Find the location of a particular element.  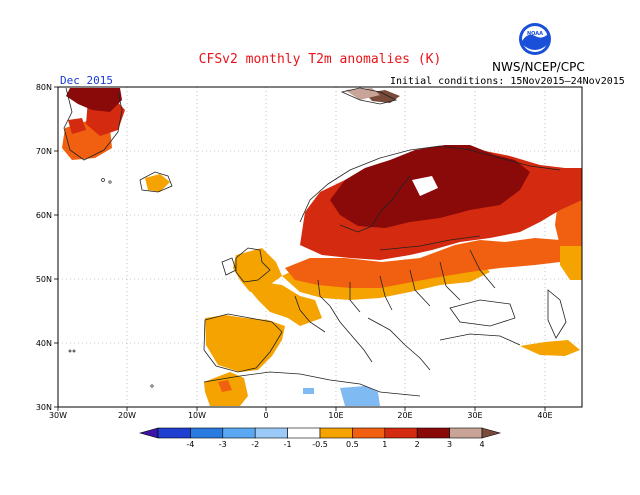

neutral-patch is located at coordinates (425, 186).